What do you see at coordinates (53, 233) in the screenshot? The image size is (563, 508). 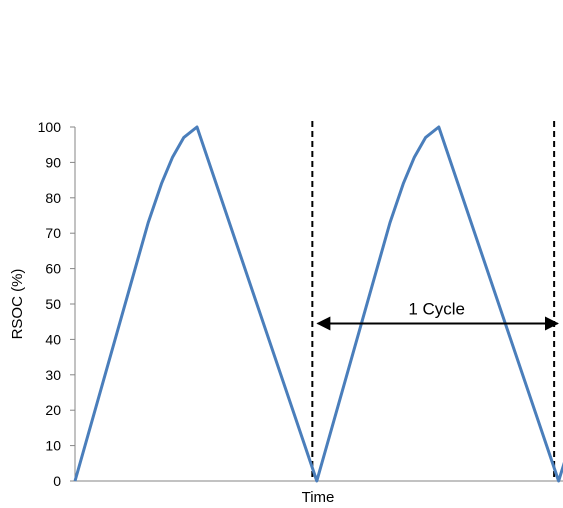 I see `y-tick-label: 70` at bounding box center [53, 233].